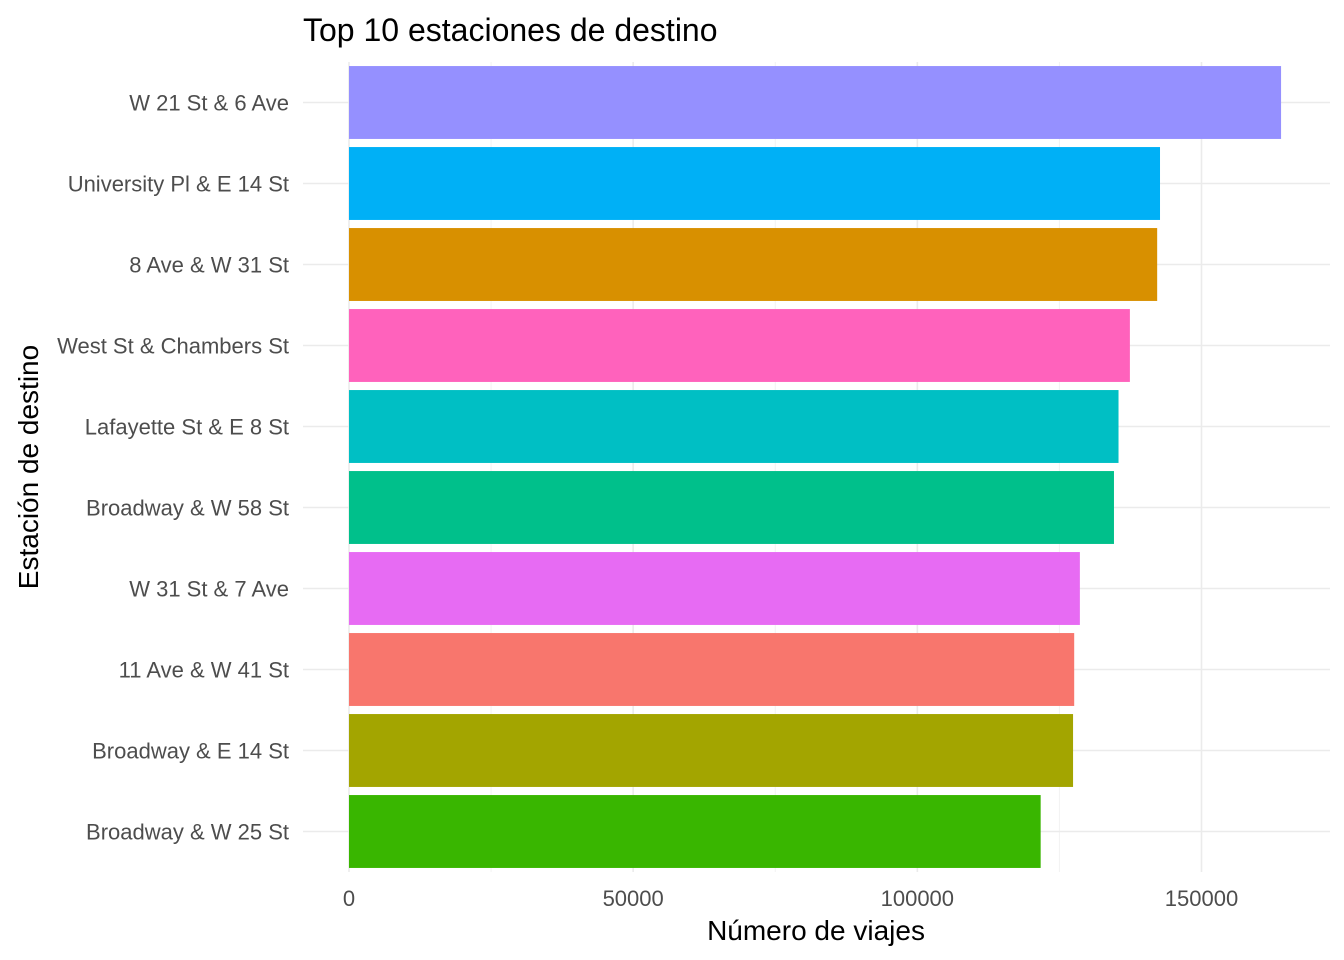 The height and width of the screenshot is (960, 1344). What do you see at coordinates (187, 508) in the screenshot?
I see `y-tick-label: Broadway & W 58 St` at bounding box center [187, 508].